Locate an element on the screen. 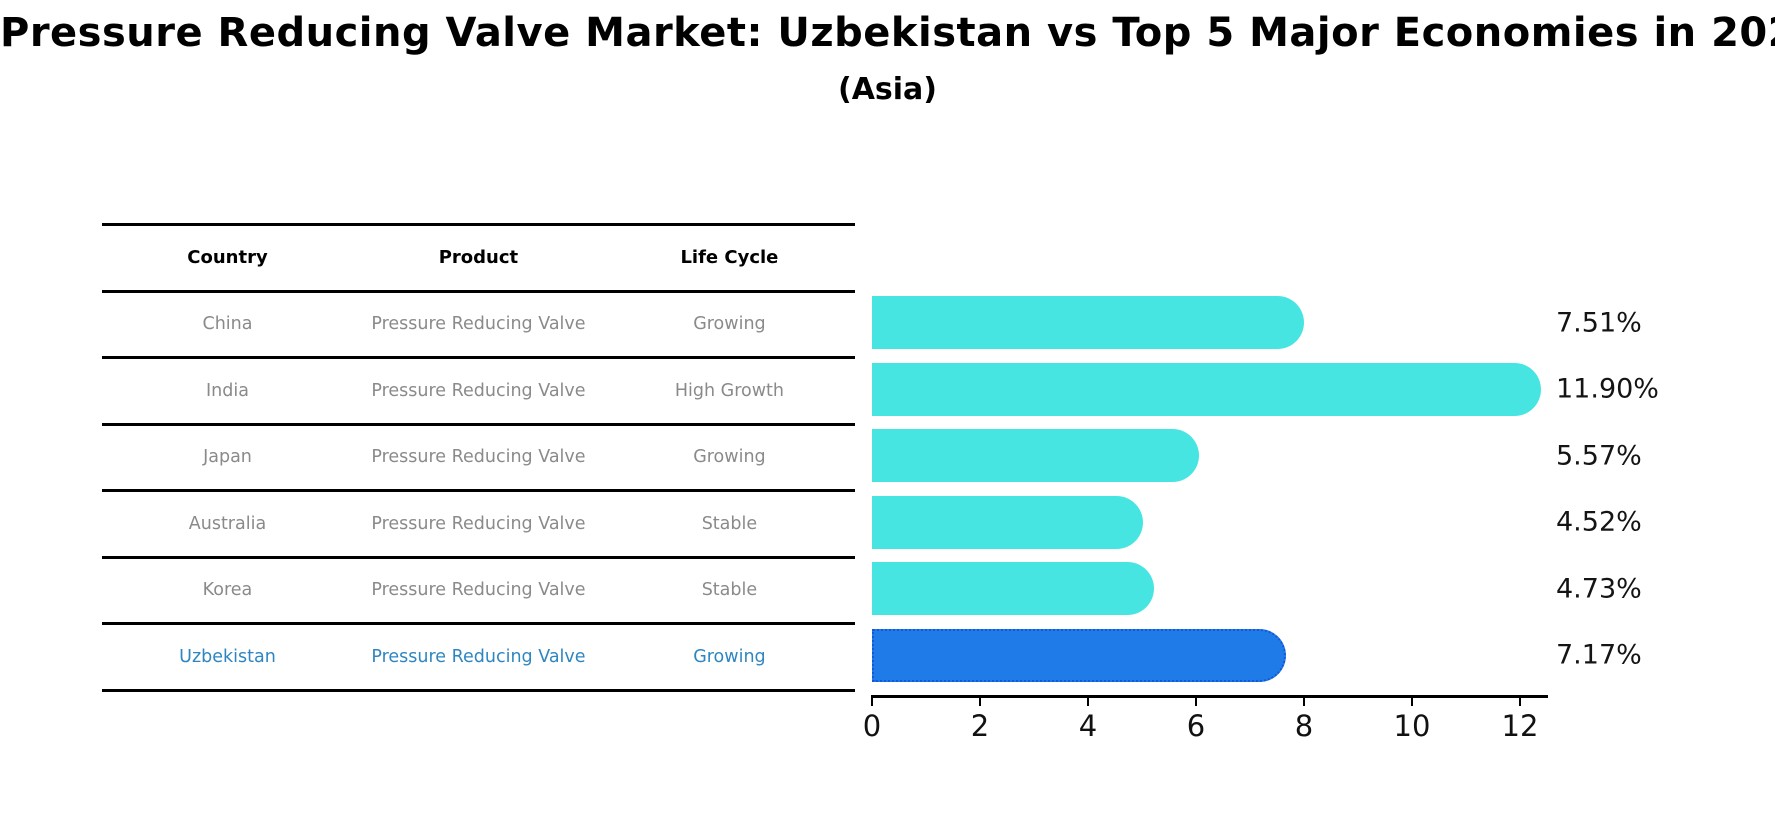 The width and height of the screenshot is (1775, 823). bar-value-label-uzbekistan: 7.17% is located at coordinates (1599, 655).